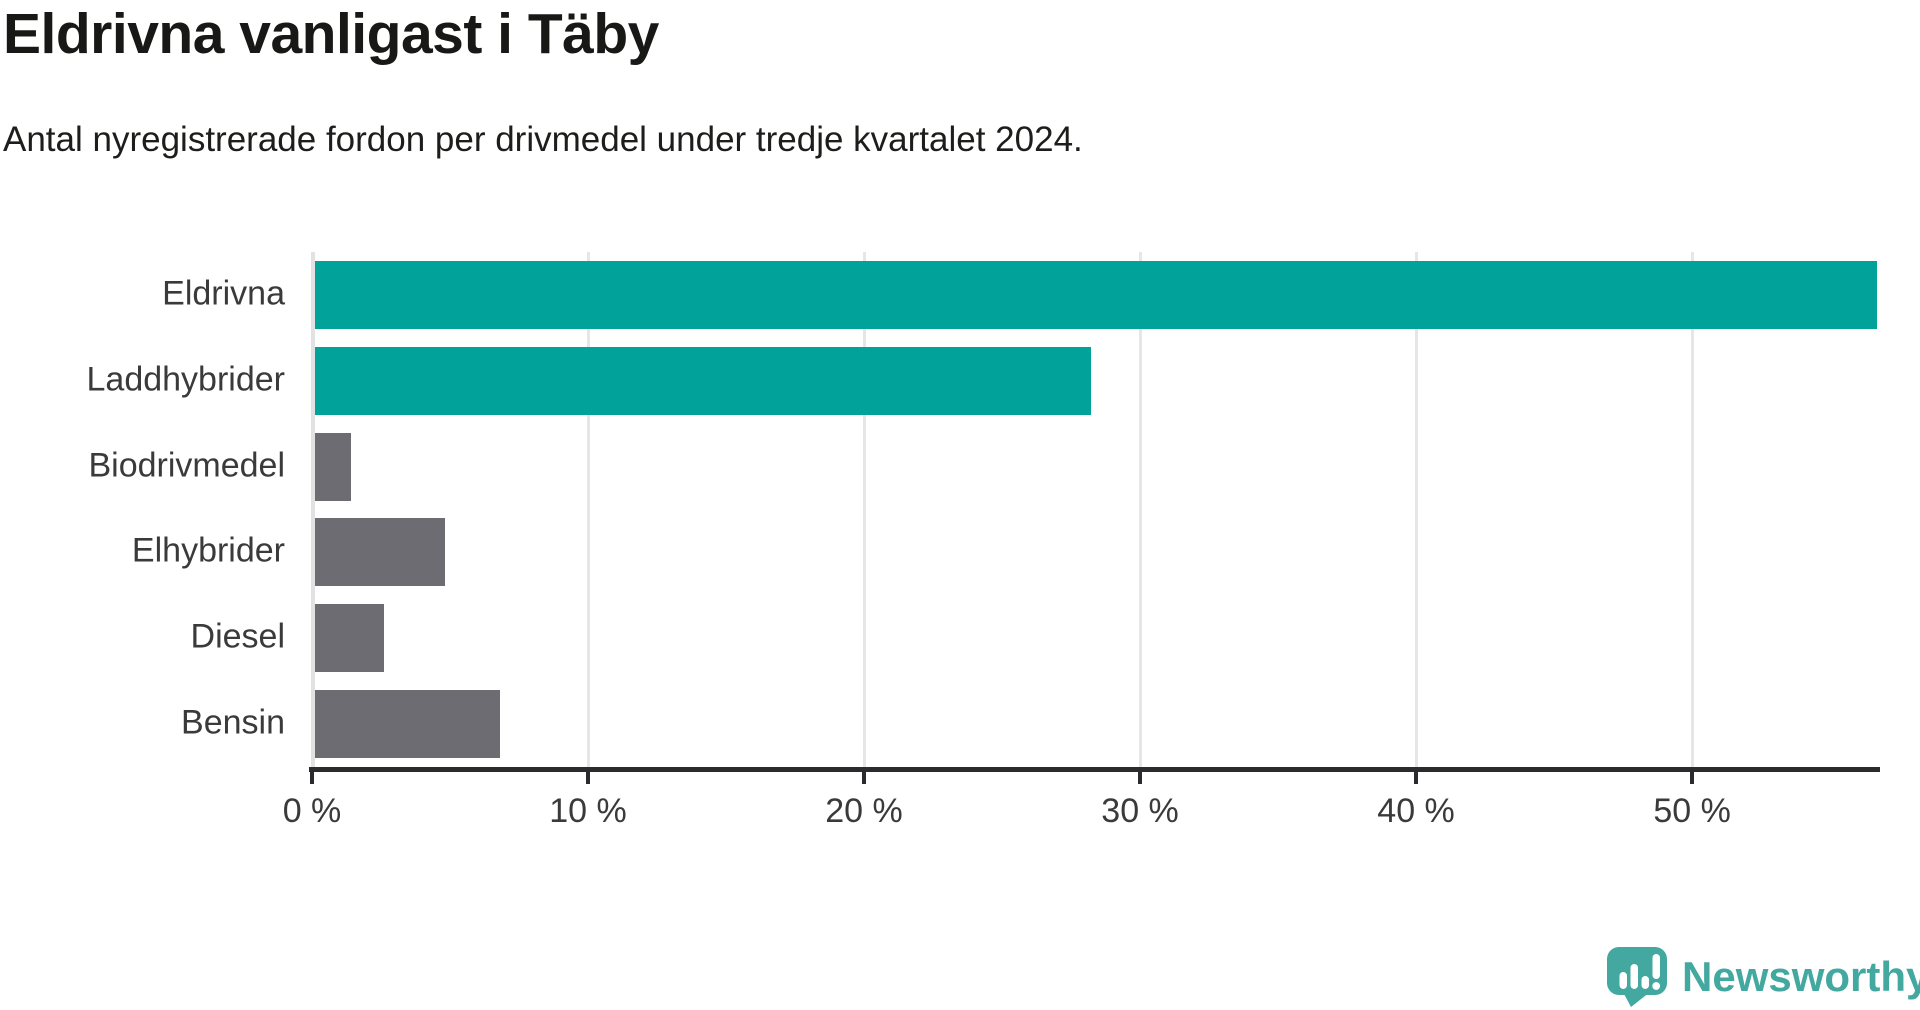 The image size is (1920, 1010). I want to click on x-tick-label-0: 0 %, so click(312, 811).